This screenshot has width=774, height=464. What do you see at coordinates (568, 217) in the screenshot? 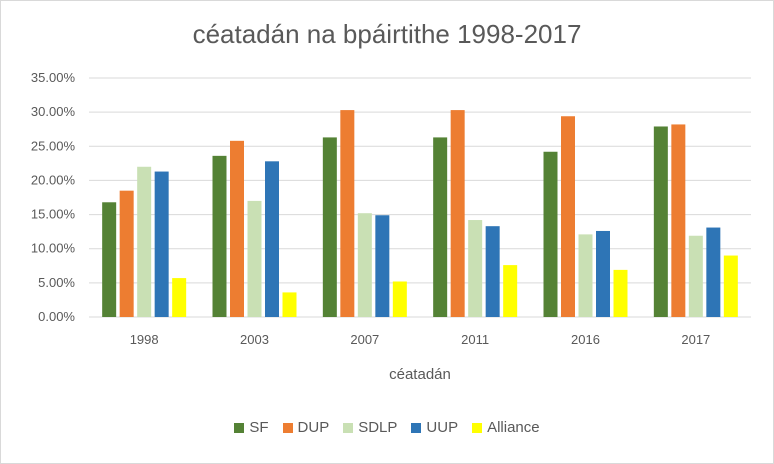
I see `bar-dup-2016` at bounding box center [568, 217].